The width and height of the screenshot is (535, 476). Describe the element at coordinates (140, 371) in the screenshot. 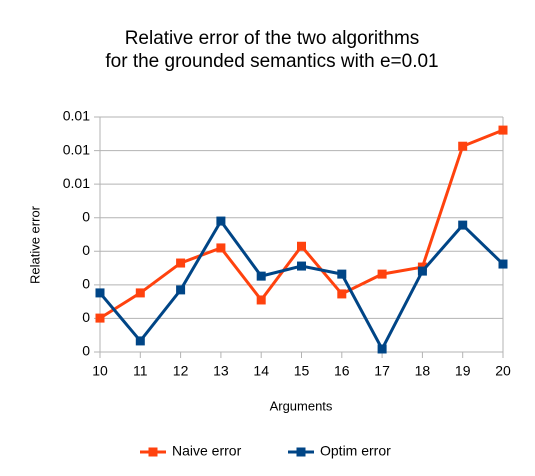

I see `x-tick-label: 11` at that location.